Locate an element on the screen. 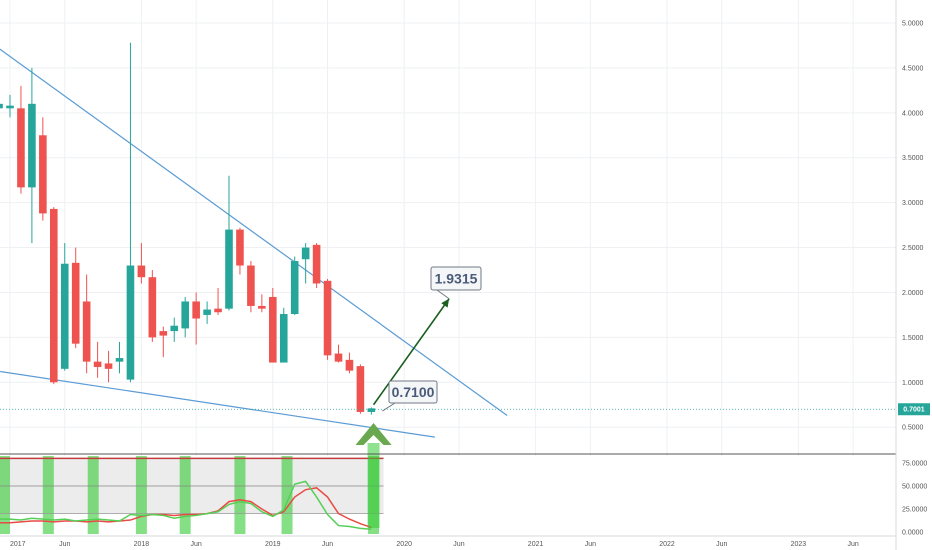 The image size is (932, 550). price-tick-label: 1.0000 is located at coordinates (913, 383).